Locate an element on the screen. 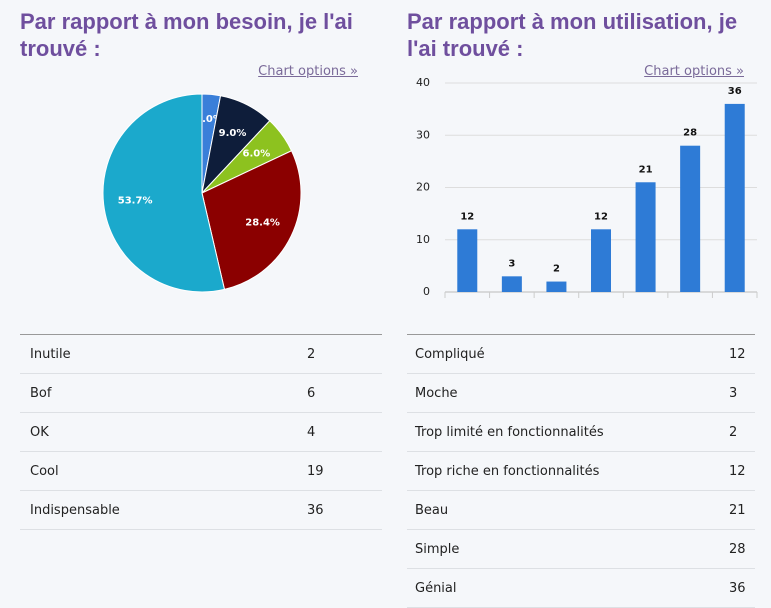 Image resolution: width=771 pixels, height=608 pixels. table-row: Inutile 2 is located at coordinates (201, 354).